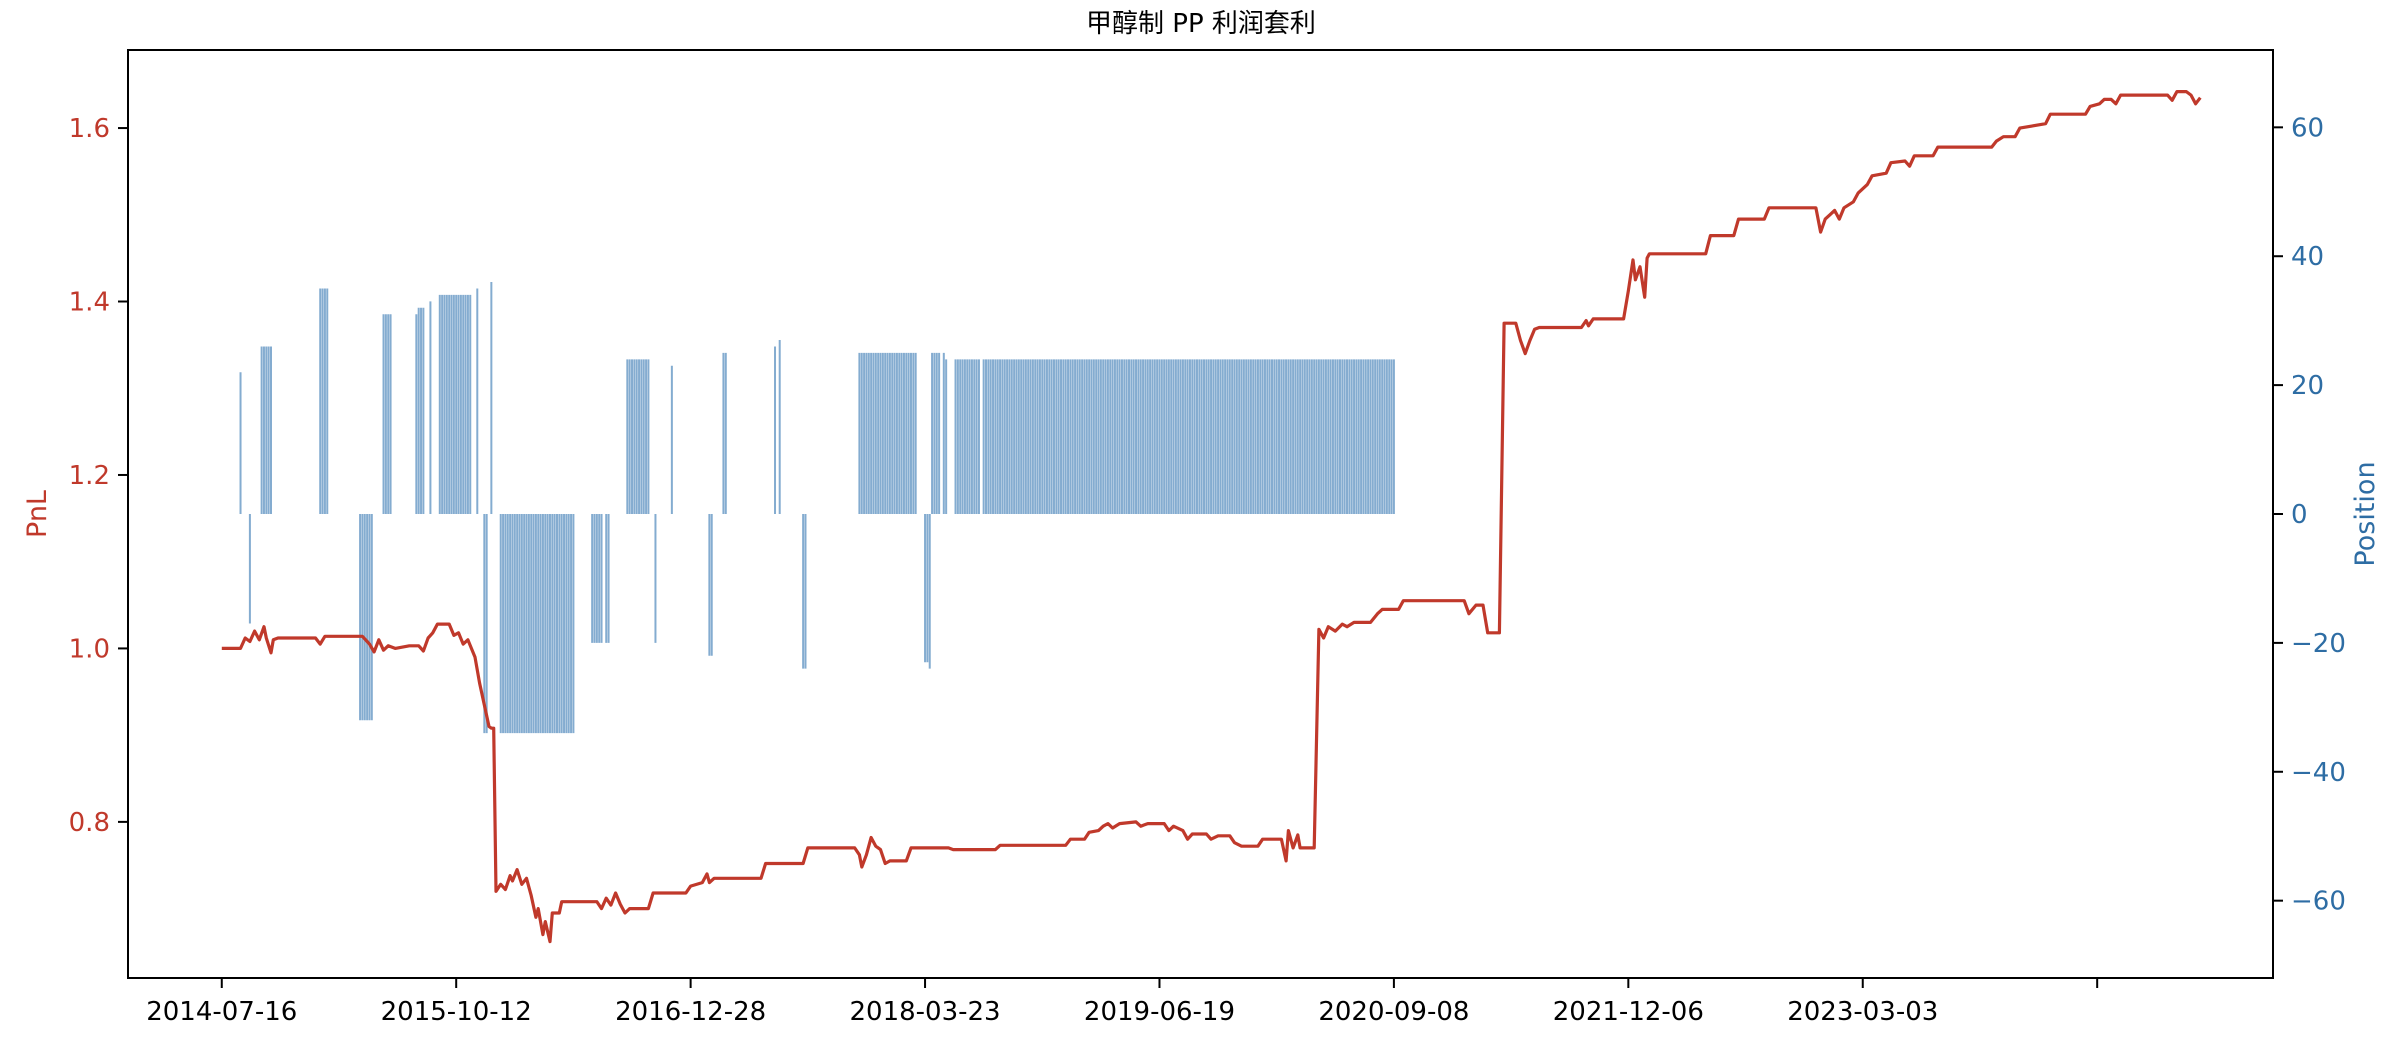  Describe the element at coordinates (1159, 1012) in the screenshot. I see `x-tick-label: 2019-06-19` at that location.